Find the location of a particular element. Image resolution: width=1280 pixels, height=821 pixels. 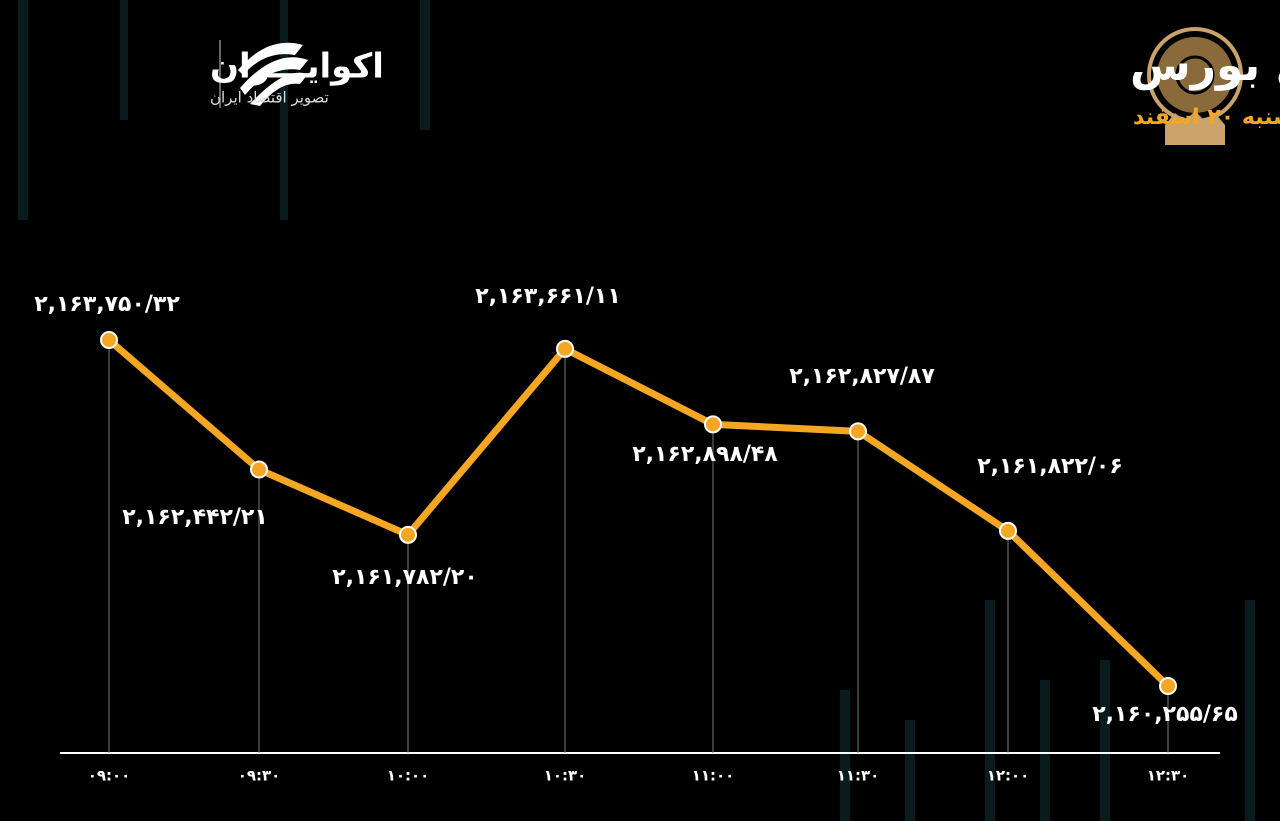

x-tick-label: ۱۱:۳۰ is located at coordinates (858, 776).